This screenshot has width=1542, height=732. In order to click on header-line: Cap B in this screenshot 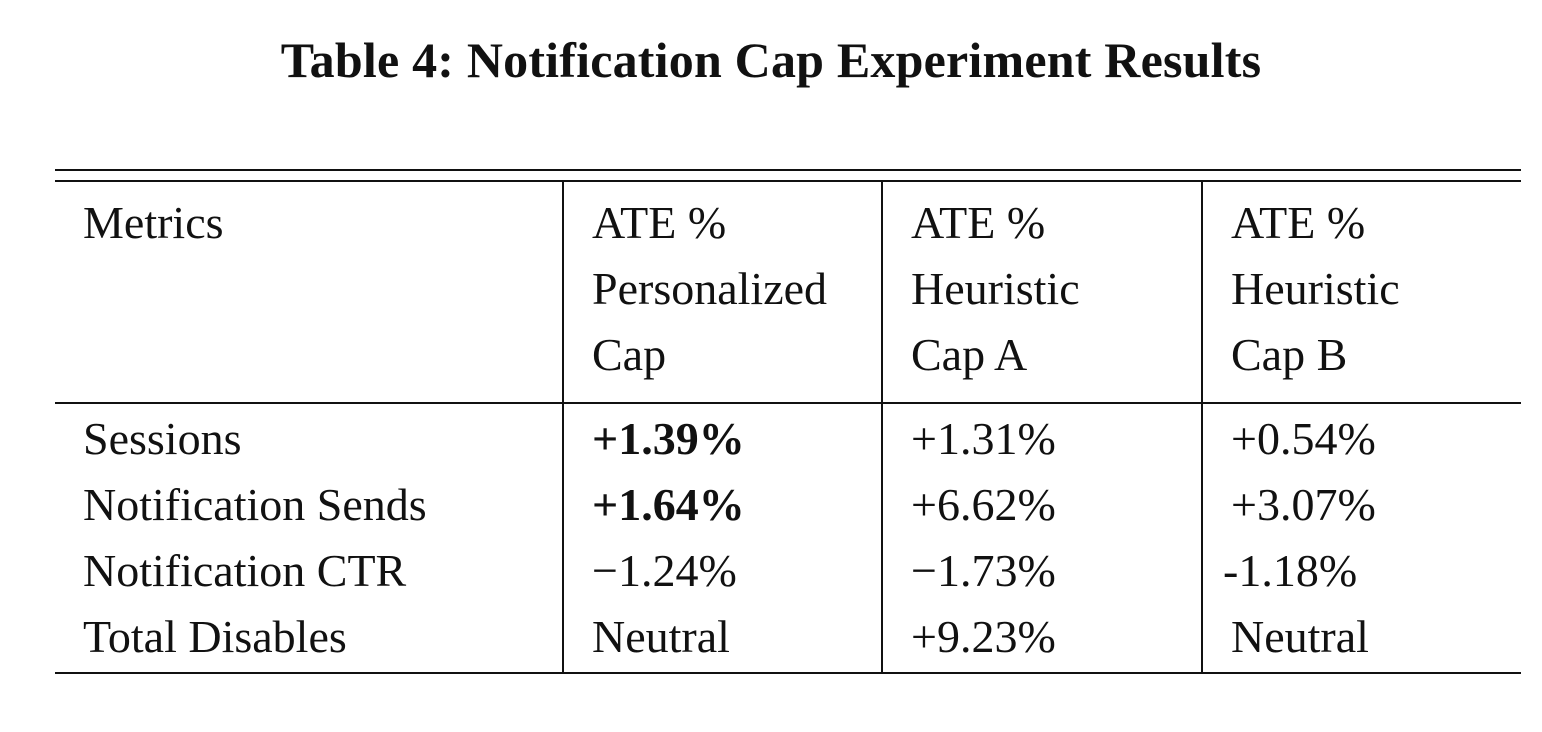, I will do `click(1289, 354)`.